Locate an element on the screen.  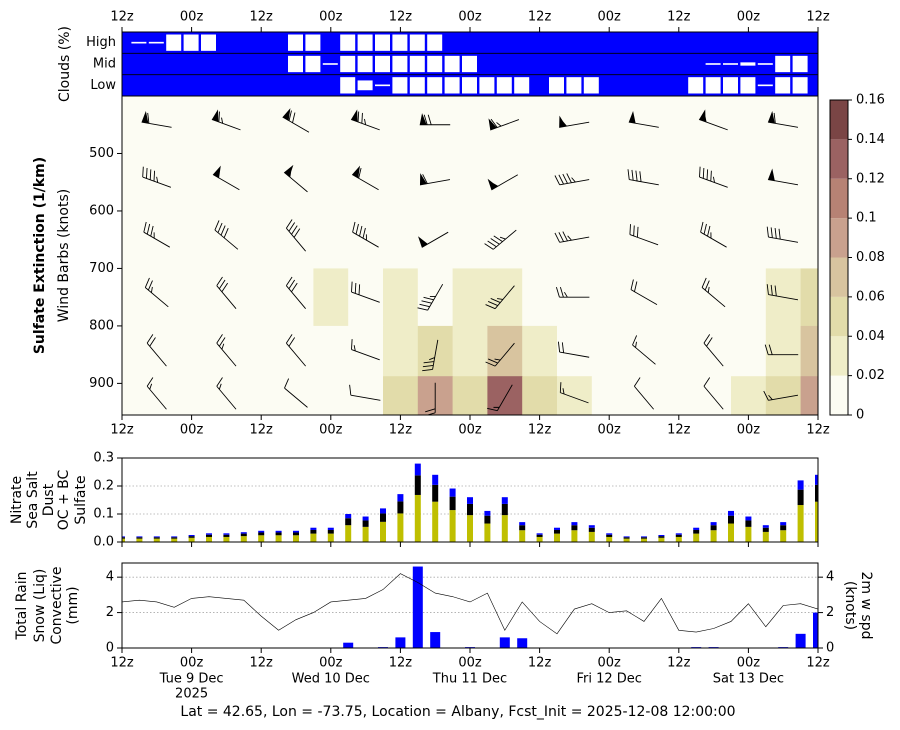
axis-label: OC + BC is located at coordinates (64, 499).